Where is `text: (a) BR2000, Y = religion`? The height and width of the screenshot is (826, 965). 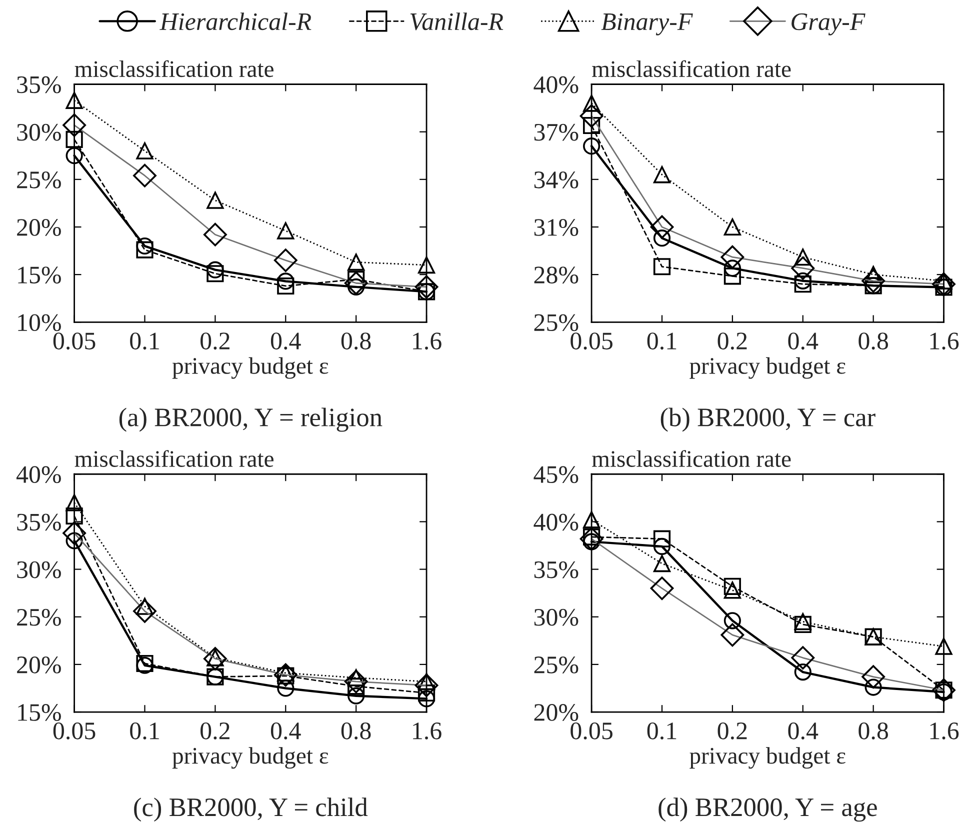
text: (a) BR2000, Y = religion is located at coordinates (250, 420).